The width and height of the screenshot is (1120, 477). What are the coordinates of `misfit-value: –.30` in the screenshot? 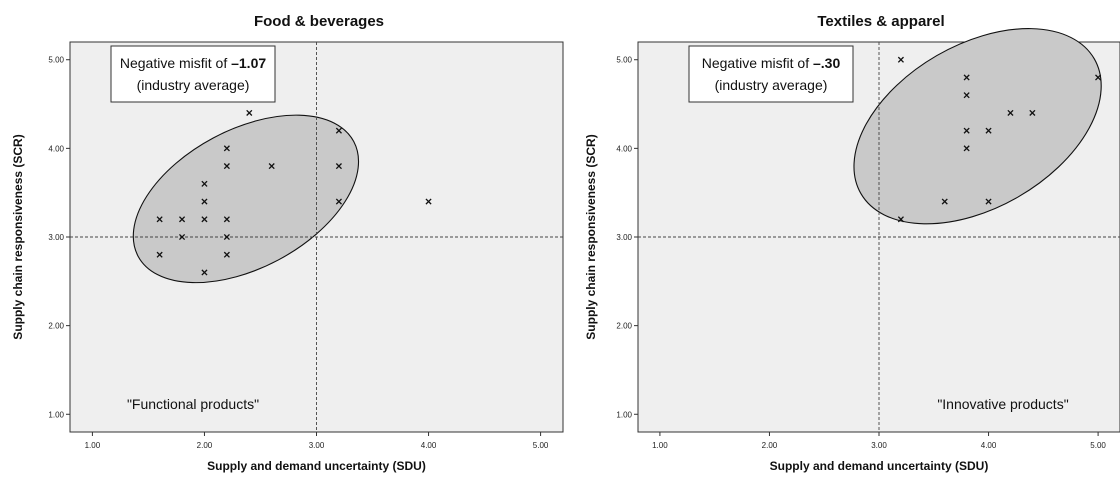 It's located at (826, 63).